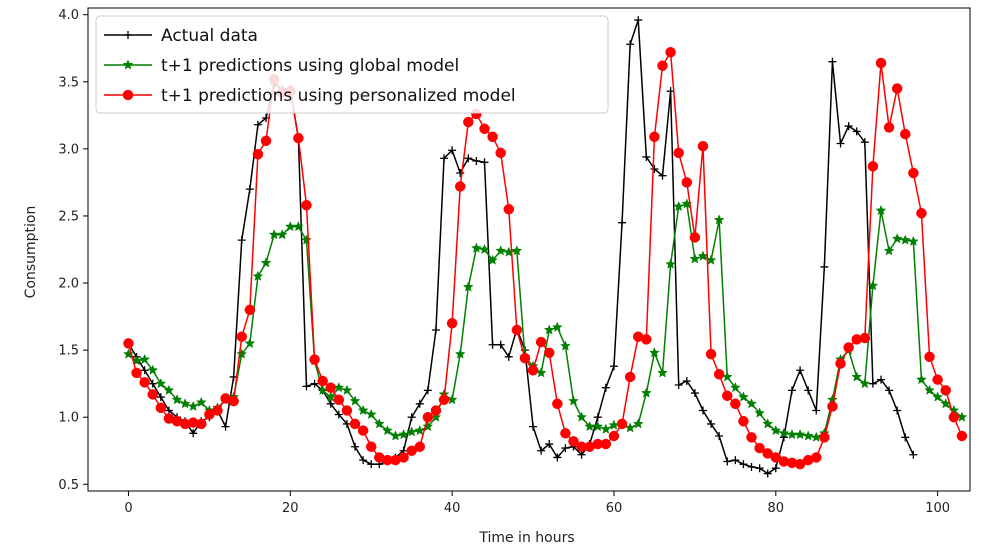  I want to click on legend-label: t+1 predictions using personalized model, so click(338, 96).